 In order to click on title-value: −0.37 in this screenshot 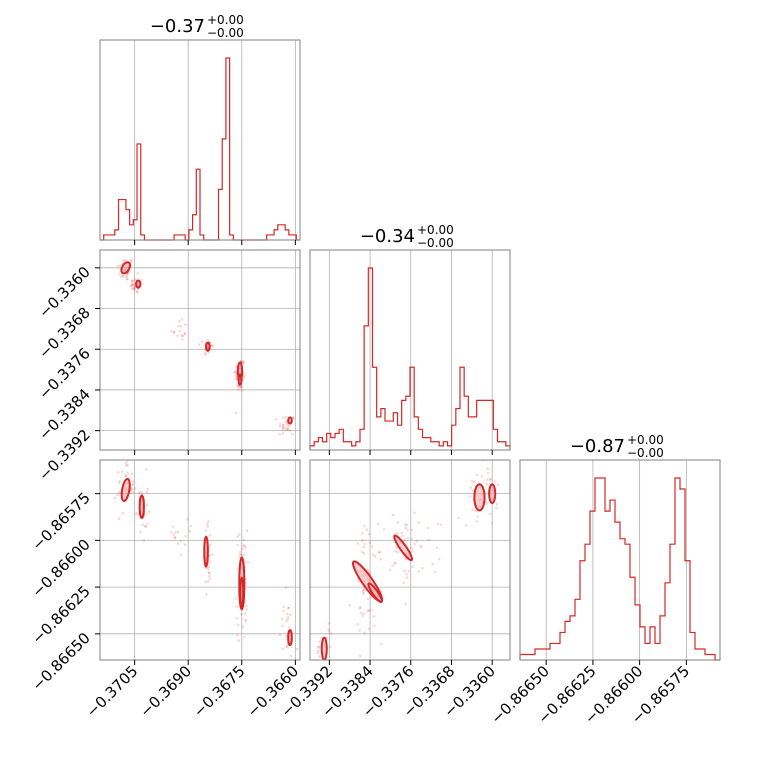, I will do `click(177, 26)`.